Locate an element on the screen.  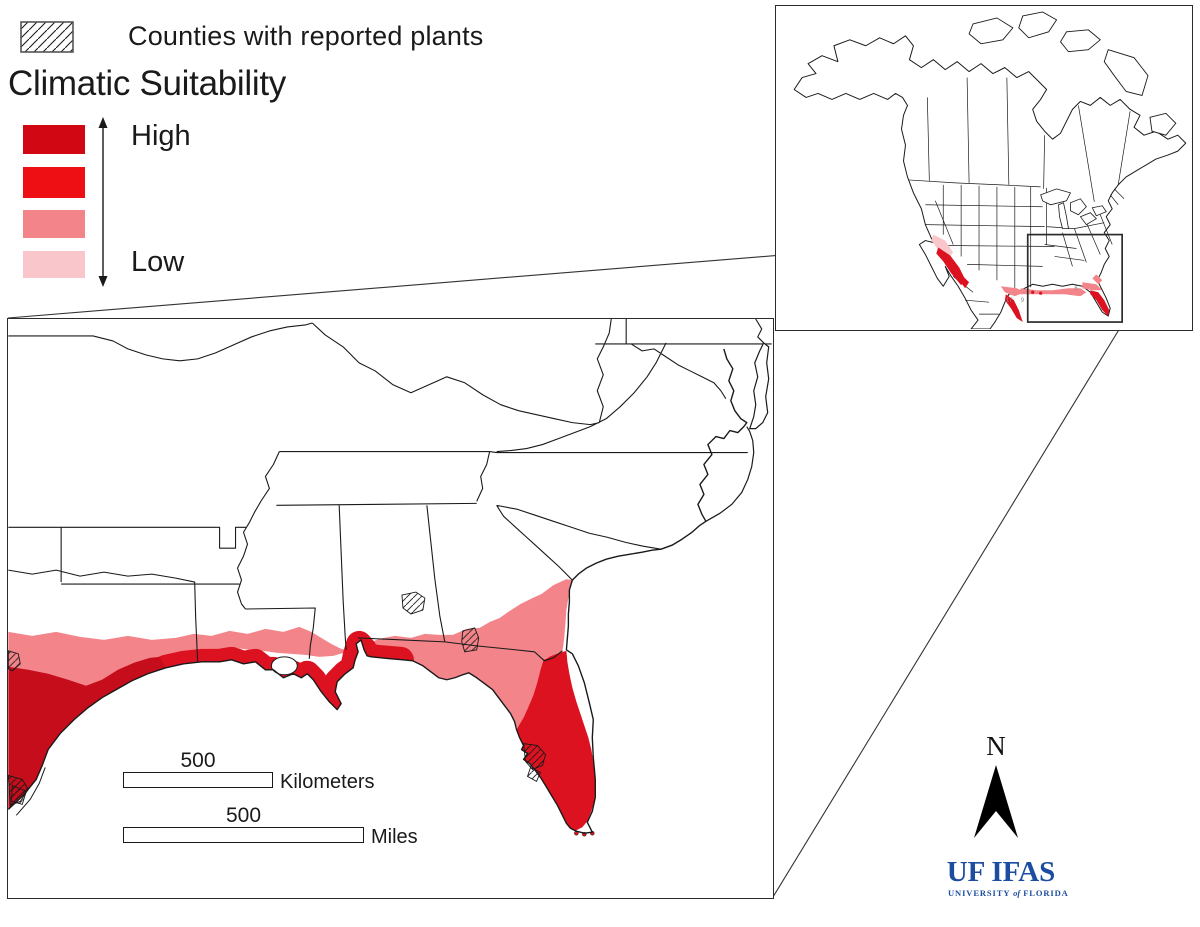
suitability-region-highest-texas is located at coordinates (87, 733).